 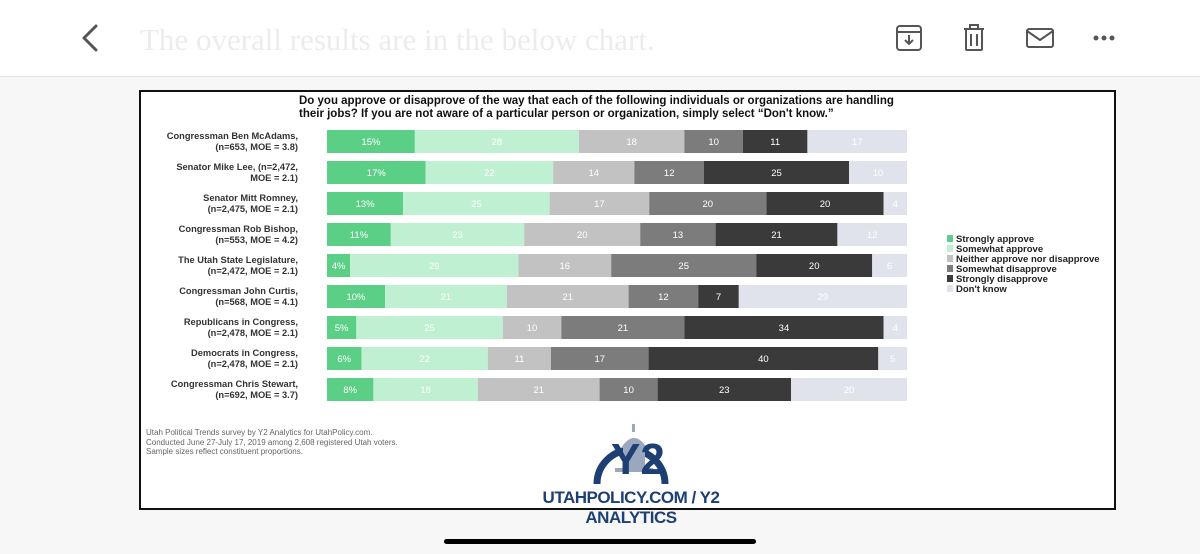 I want to click on row-label-line: Congressman Chris Stewart,, so click(x=234, y=384).